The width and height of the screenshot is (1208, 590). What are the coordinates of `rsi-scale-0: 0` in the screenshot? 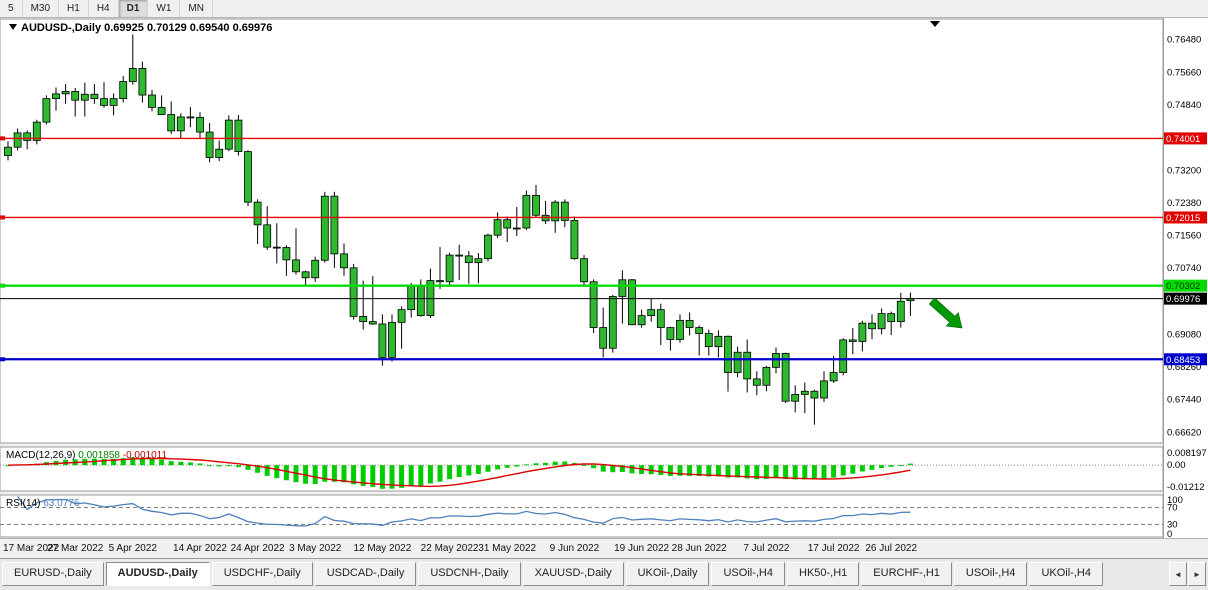 It's located at (1169, 534).